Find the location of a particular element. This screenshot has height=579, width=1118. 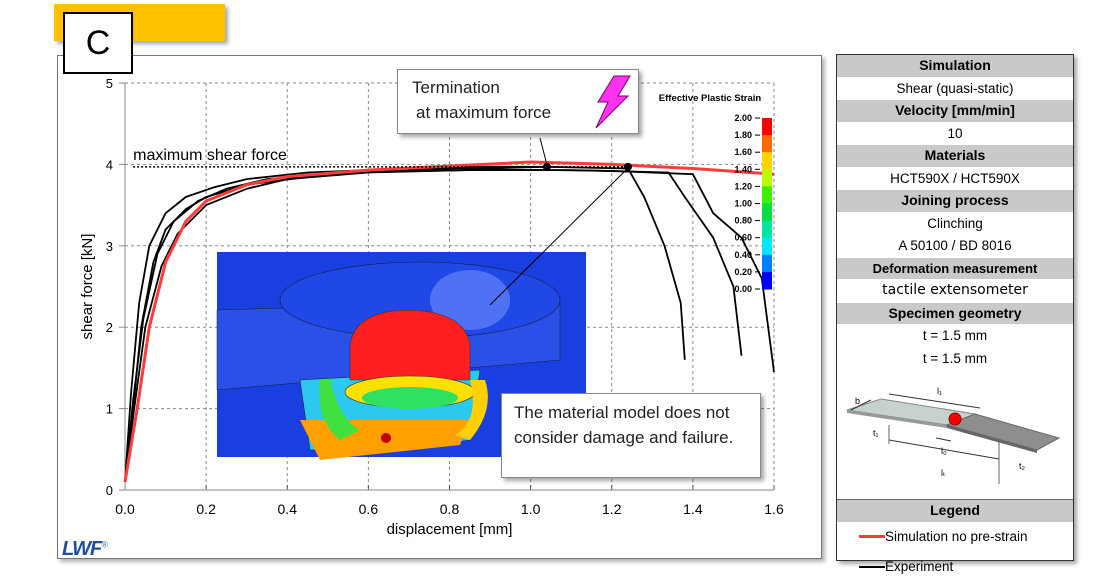

logo-text: LWF is located at coordinates (82, 549).